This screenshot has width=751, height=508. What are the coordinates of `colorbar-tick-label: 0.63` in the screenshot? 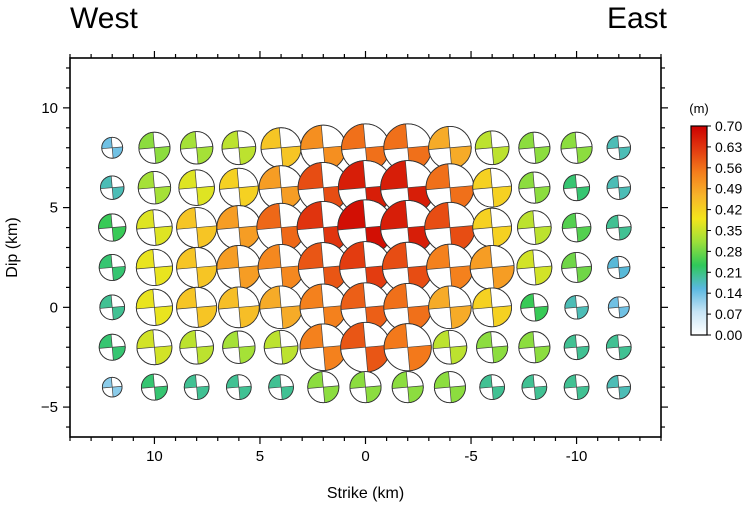 It's located at (728, 147).